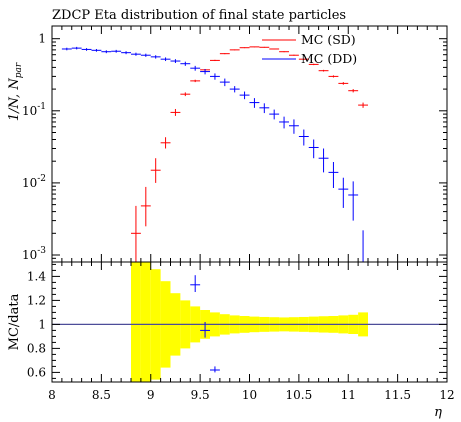  I want to click on ratio-y-tick-label: 0.6, so click(36, 372).